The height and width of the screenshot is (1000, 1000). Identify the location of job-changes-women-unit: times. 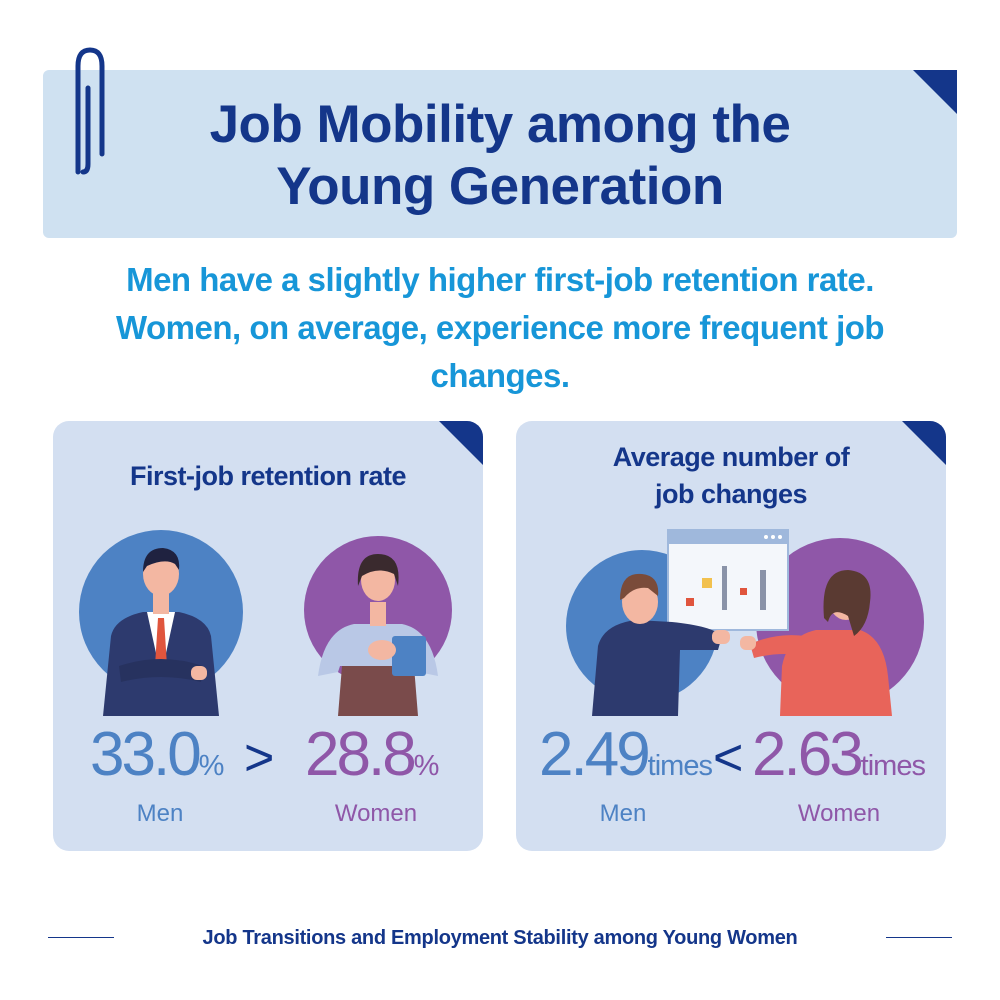
(893, 766).